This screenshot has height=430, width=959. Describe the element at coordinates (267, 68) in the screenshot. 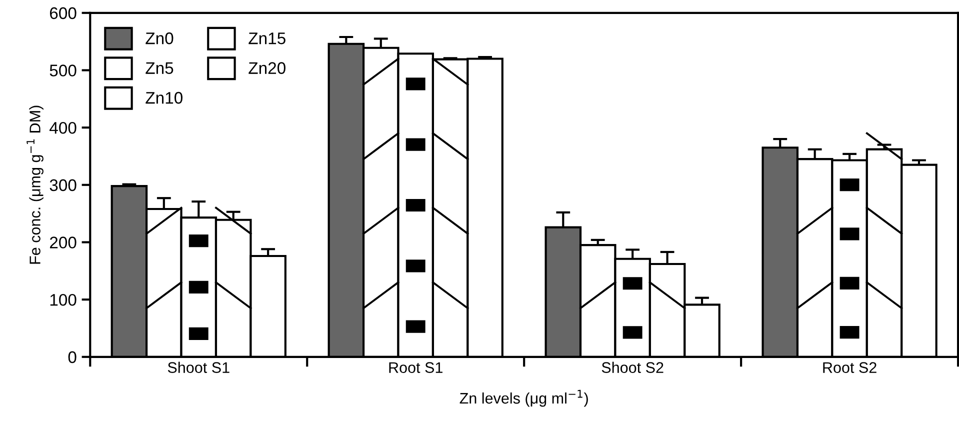

I see `legend-label: Zn20` at that location.